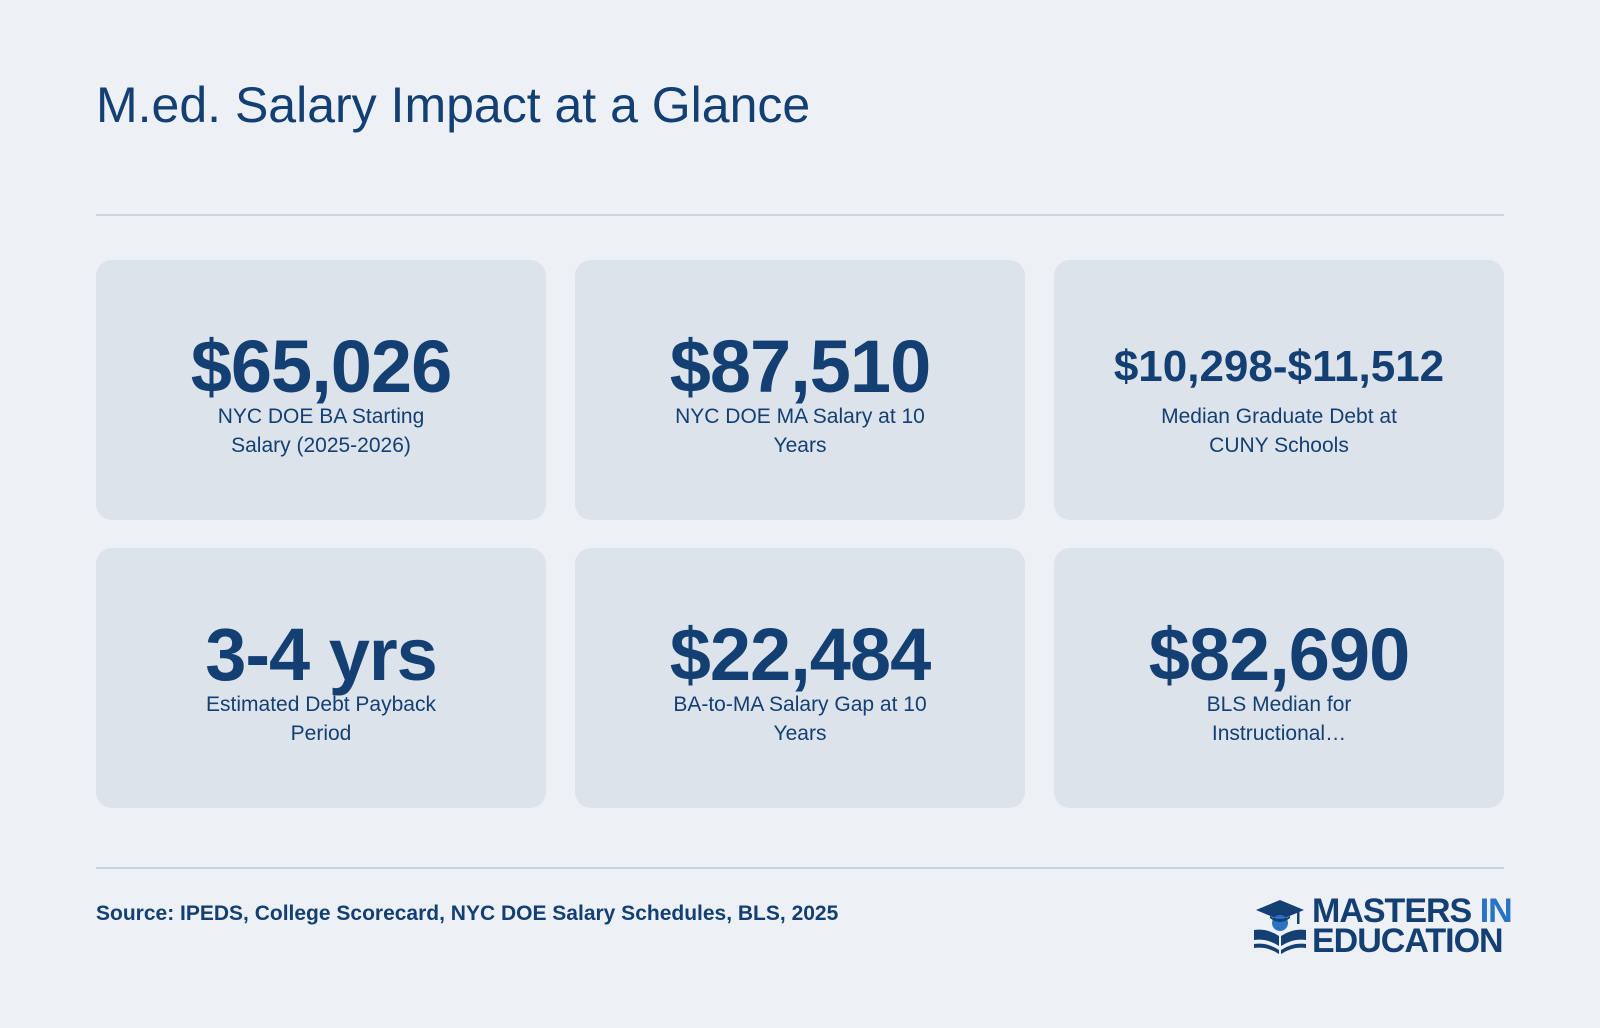  Describe the element at coordinates (800, 431) in the screenshot. I see `stat-label: NYC DOE MA Salary at 10 Years` at that location.